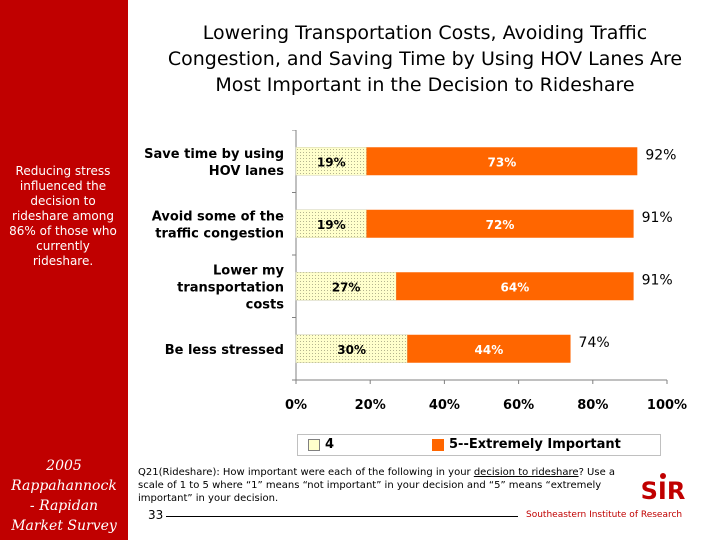  What do you see at coordinates (444, 405) in the screenshot?
I see `x-tick-label: 40%` at bounding box center [444, 405].